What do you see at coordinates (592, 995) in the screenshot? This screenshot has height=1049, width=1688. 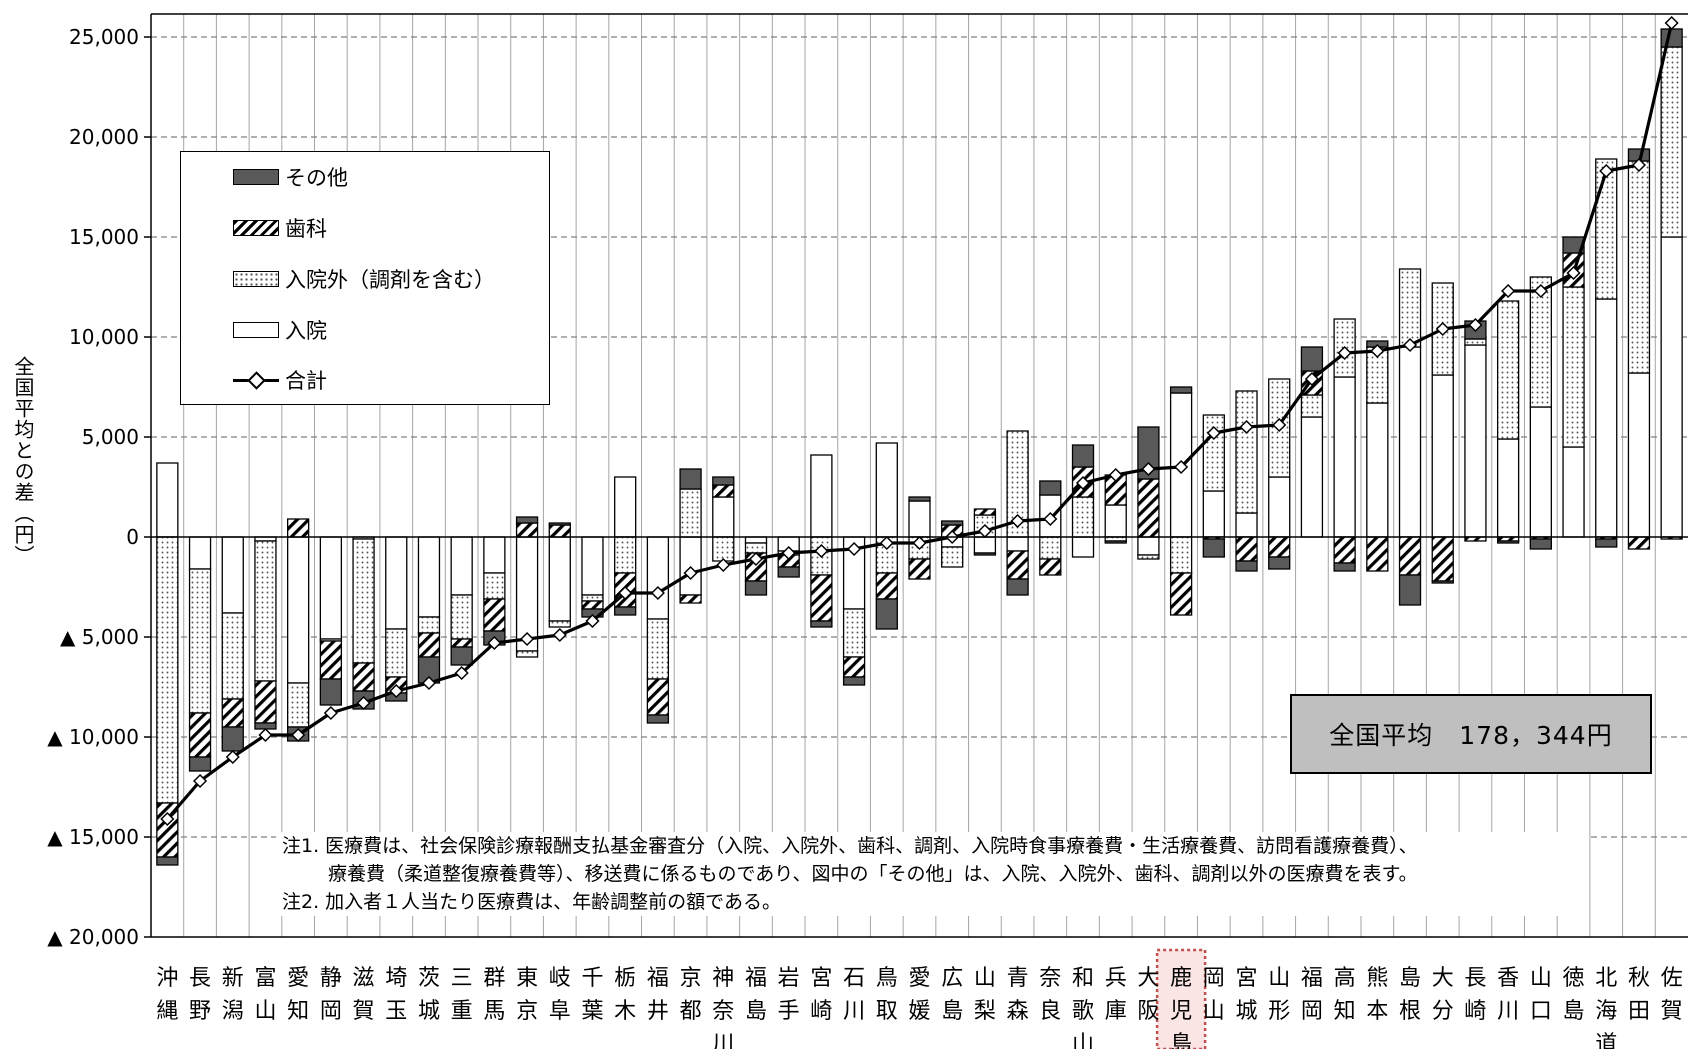 I see `x-tick-label: 千葉` at bounding box center [592, 995].